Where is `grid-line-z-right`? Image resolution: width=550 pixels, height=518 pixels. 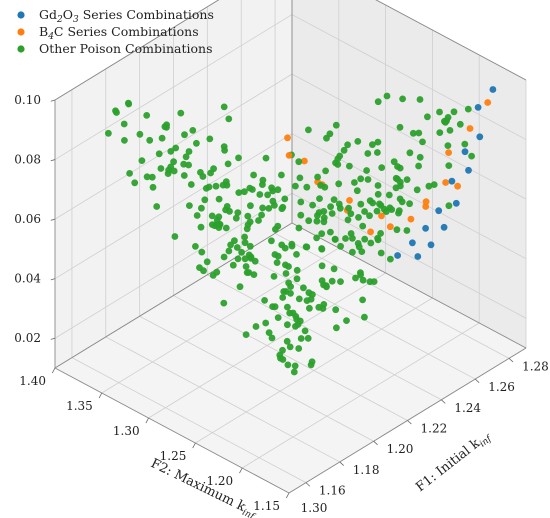
grid-line-z-right is located at coordinates (409, 136).